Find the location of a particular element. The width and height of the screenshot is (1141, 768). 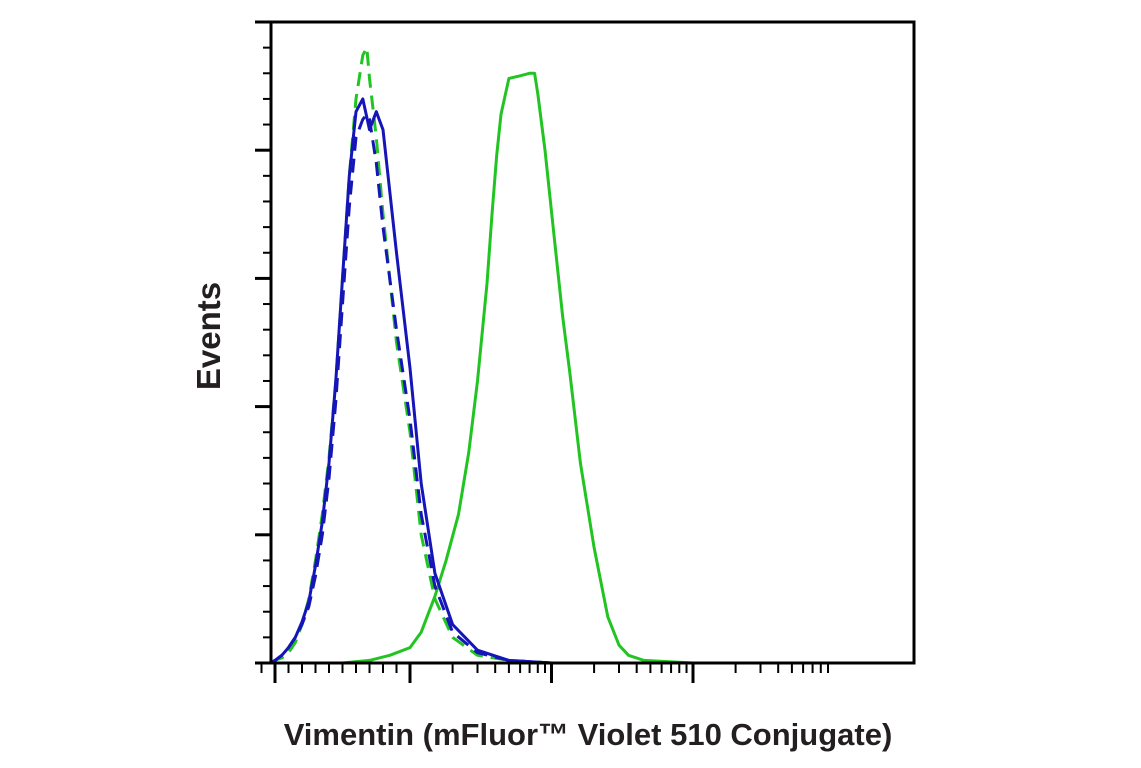

x-axis-title: Vimentin (mFluor™ Violet 510 Conjugate) is located at coordinates (588, 734).